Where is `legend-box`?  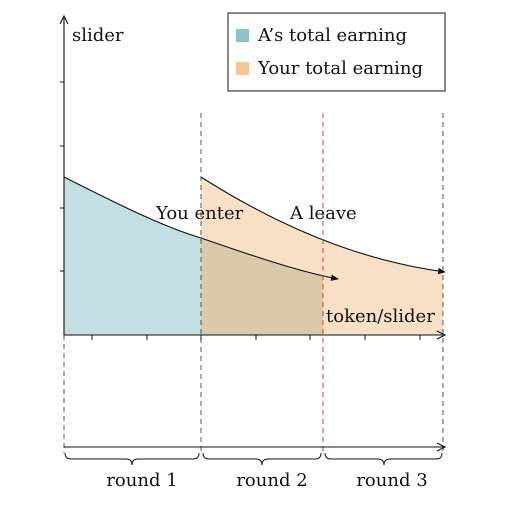 legend-box is located at coordinates (336, 52).